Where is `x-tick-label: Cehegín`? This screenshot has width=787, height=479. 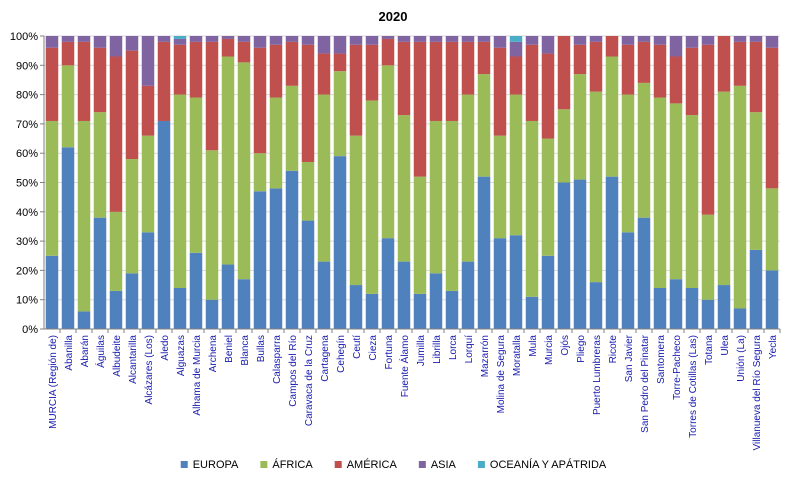 x-tick-label: Cehegín is located at coordinates (341, 354).